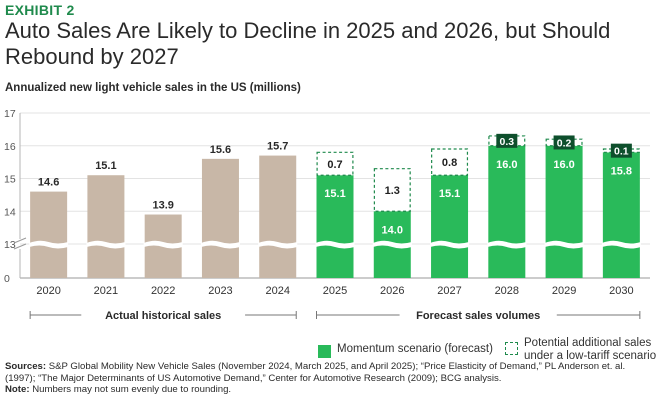  What do you see at coordinates (10, 114) in the screenshot?
I see `y-tick-label: 17` at bounding box center [10, 114].